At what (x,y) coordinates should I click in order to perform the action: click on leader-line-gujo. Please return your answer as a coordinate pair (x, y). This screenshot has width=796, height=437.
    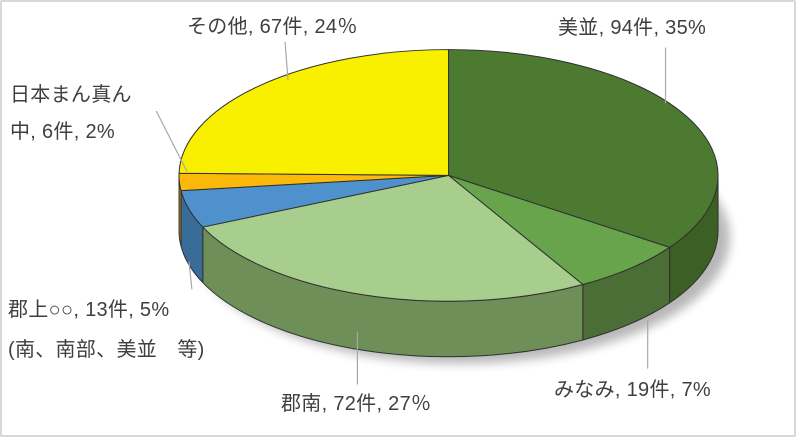
    Looking at the image, I should click on (190, 275).